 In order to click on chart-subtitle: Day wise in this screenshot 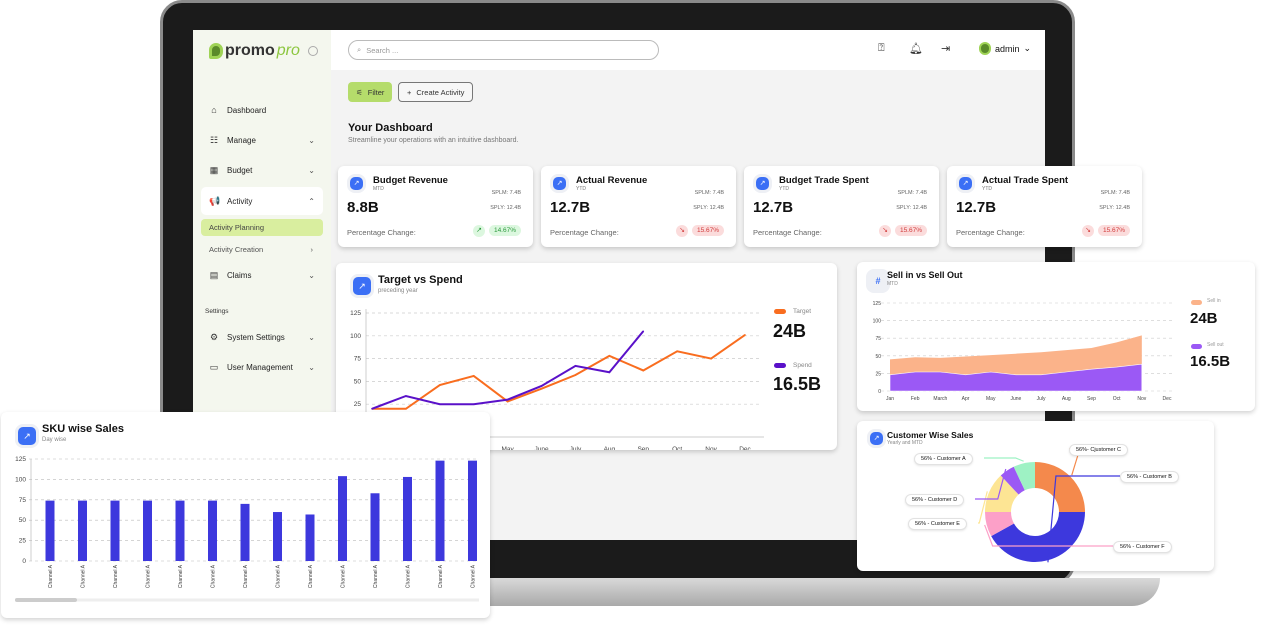, I will do `click(54, 440)`.